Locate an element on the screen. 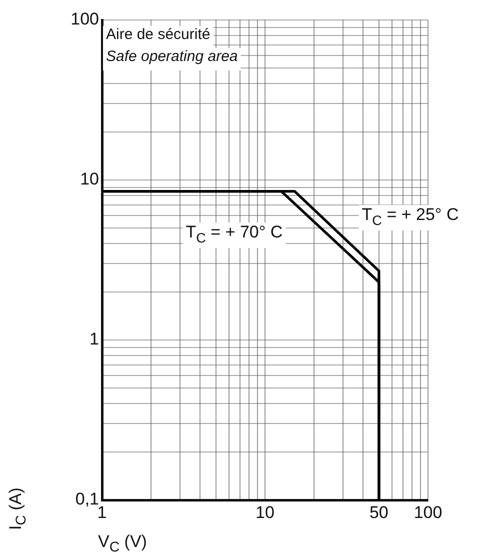 The width and height of the screenshot is (480, 560). x-tick-label: 10 is located at coordinates (265, 512).